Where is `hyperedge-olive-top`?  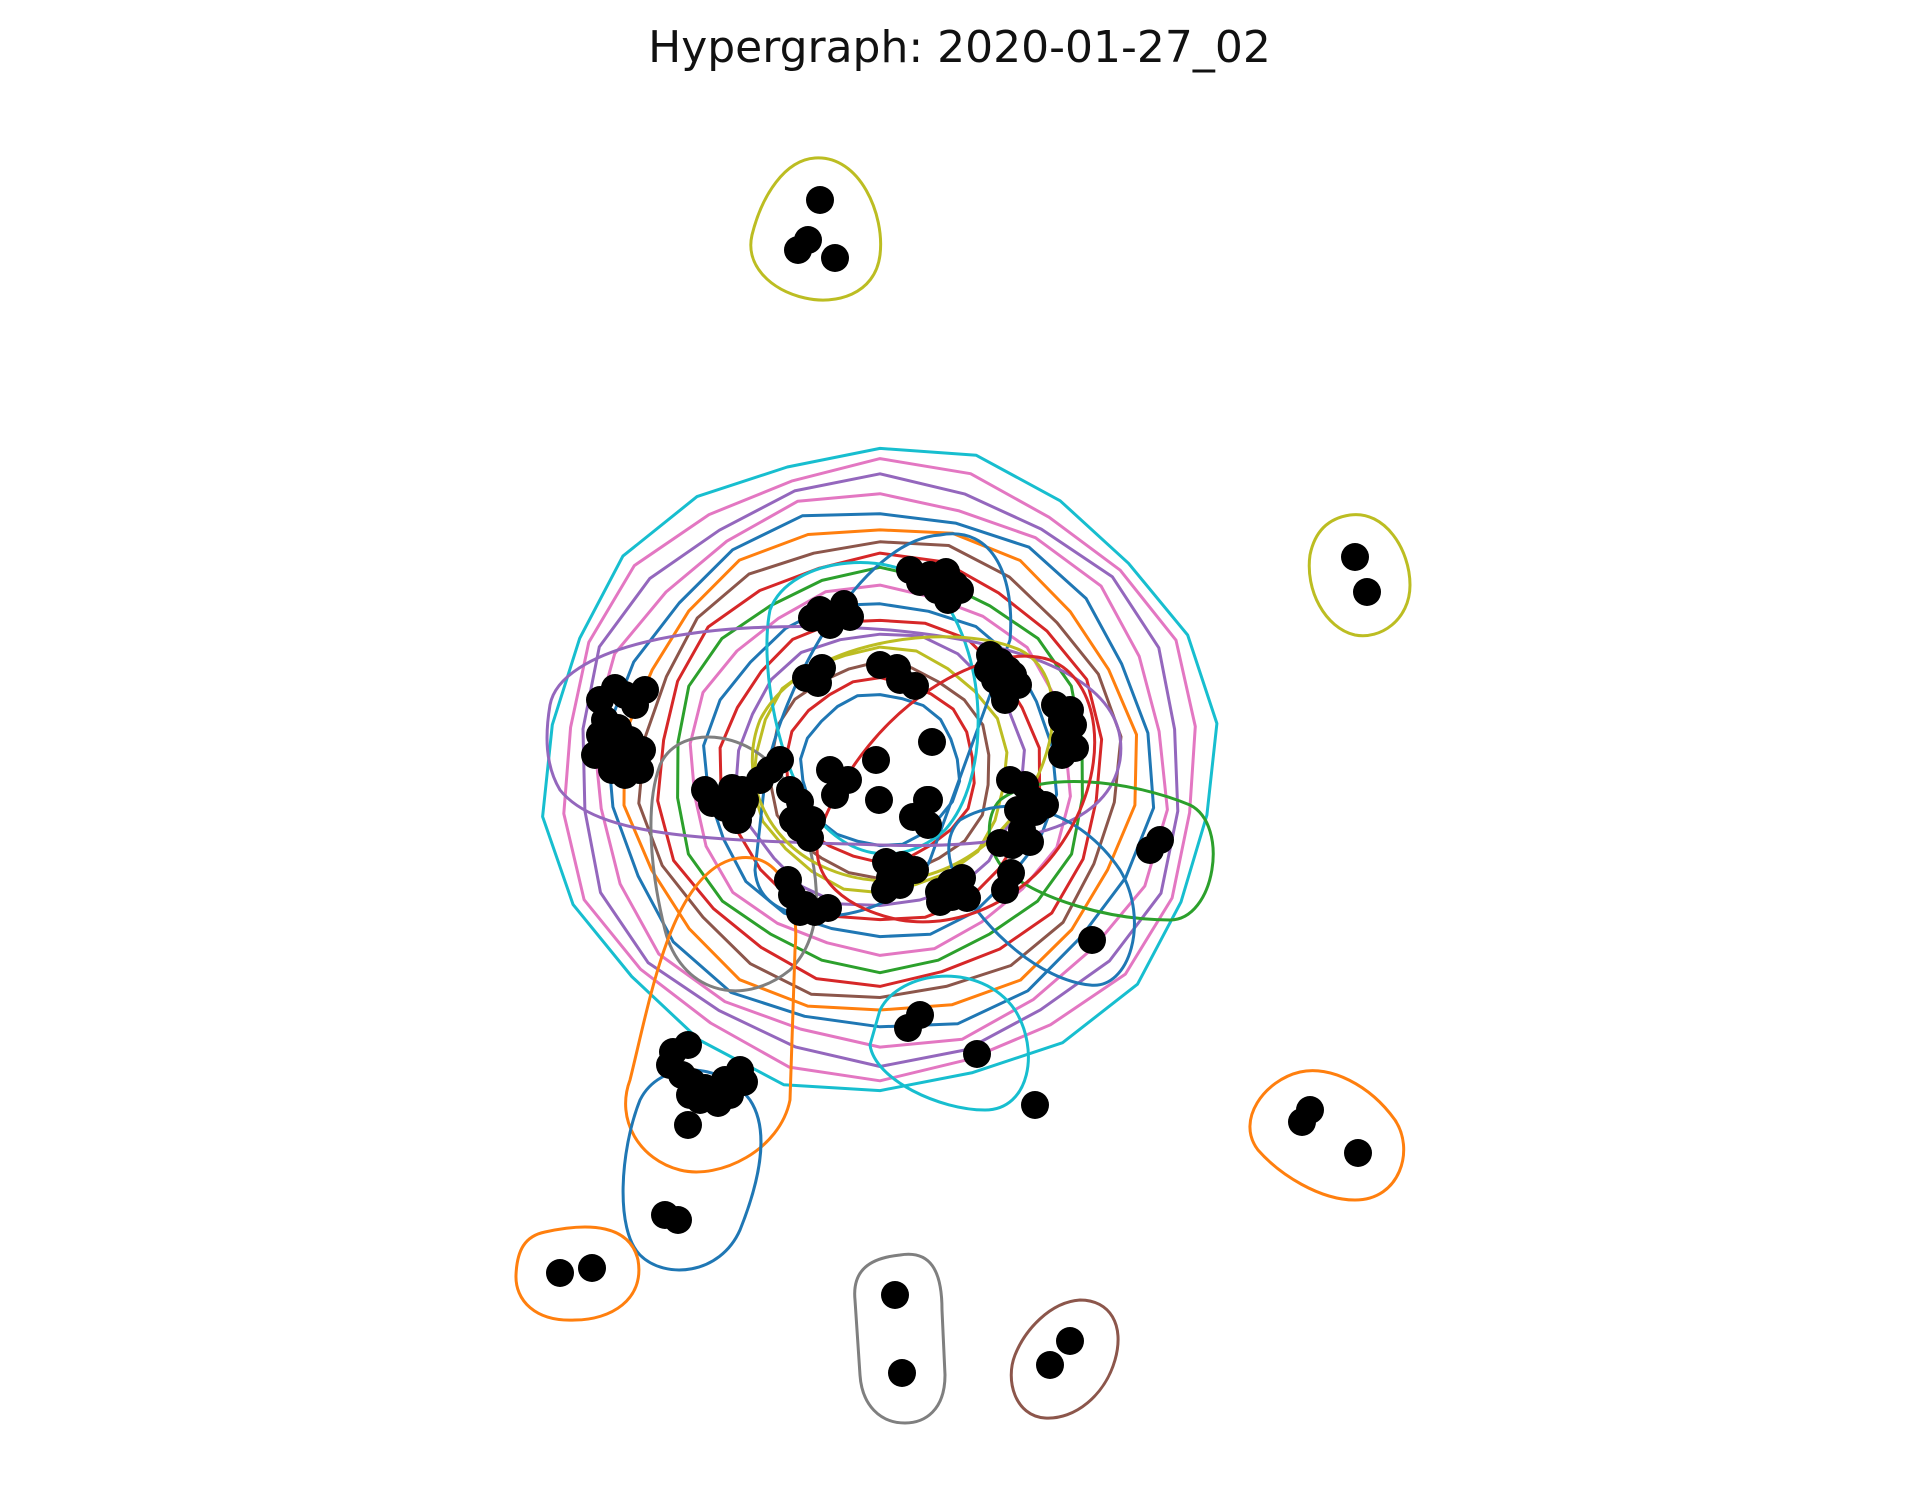 hyperedge-olive-top is located at coordinates (816, 229).